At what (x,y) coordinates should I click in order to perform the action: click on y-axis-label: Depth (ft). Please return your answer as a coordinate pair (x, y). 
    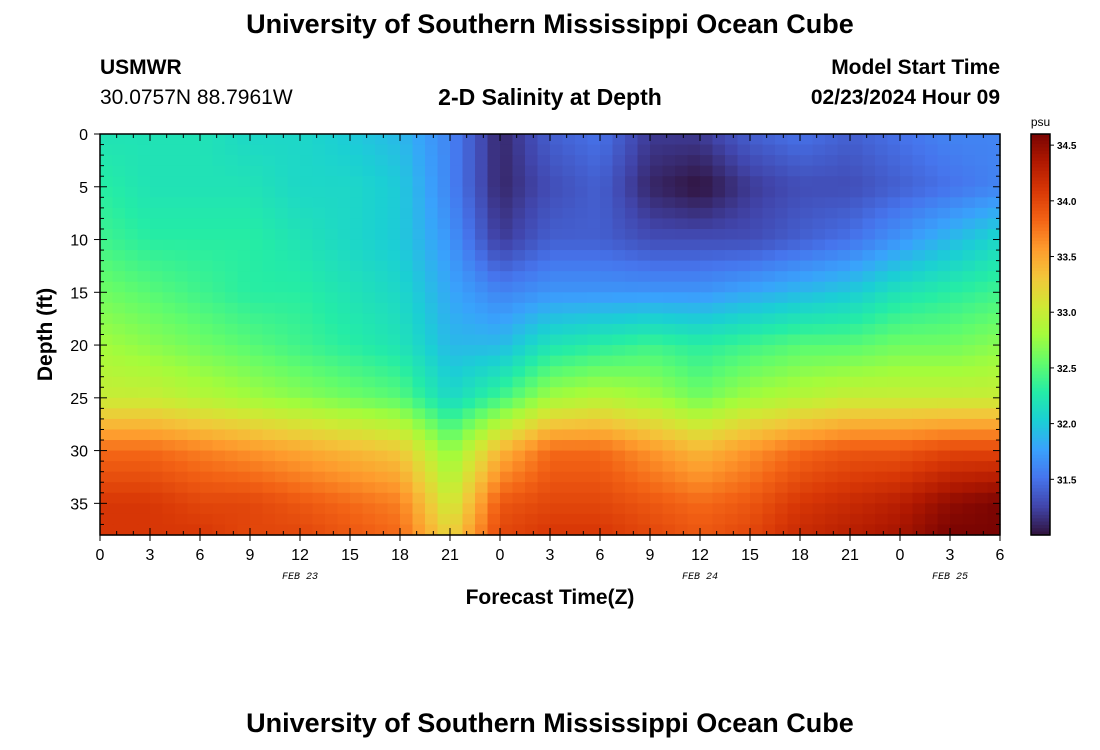
    Looking at the image, I should click on (45, 334).